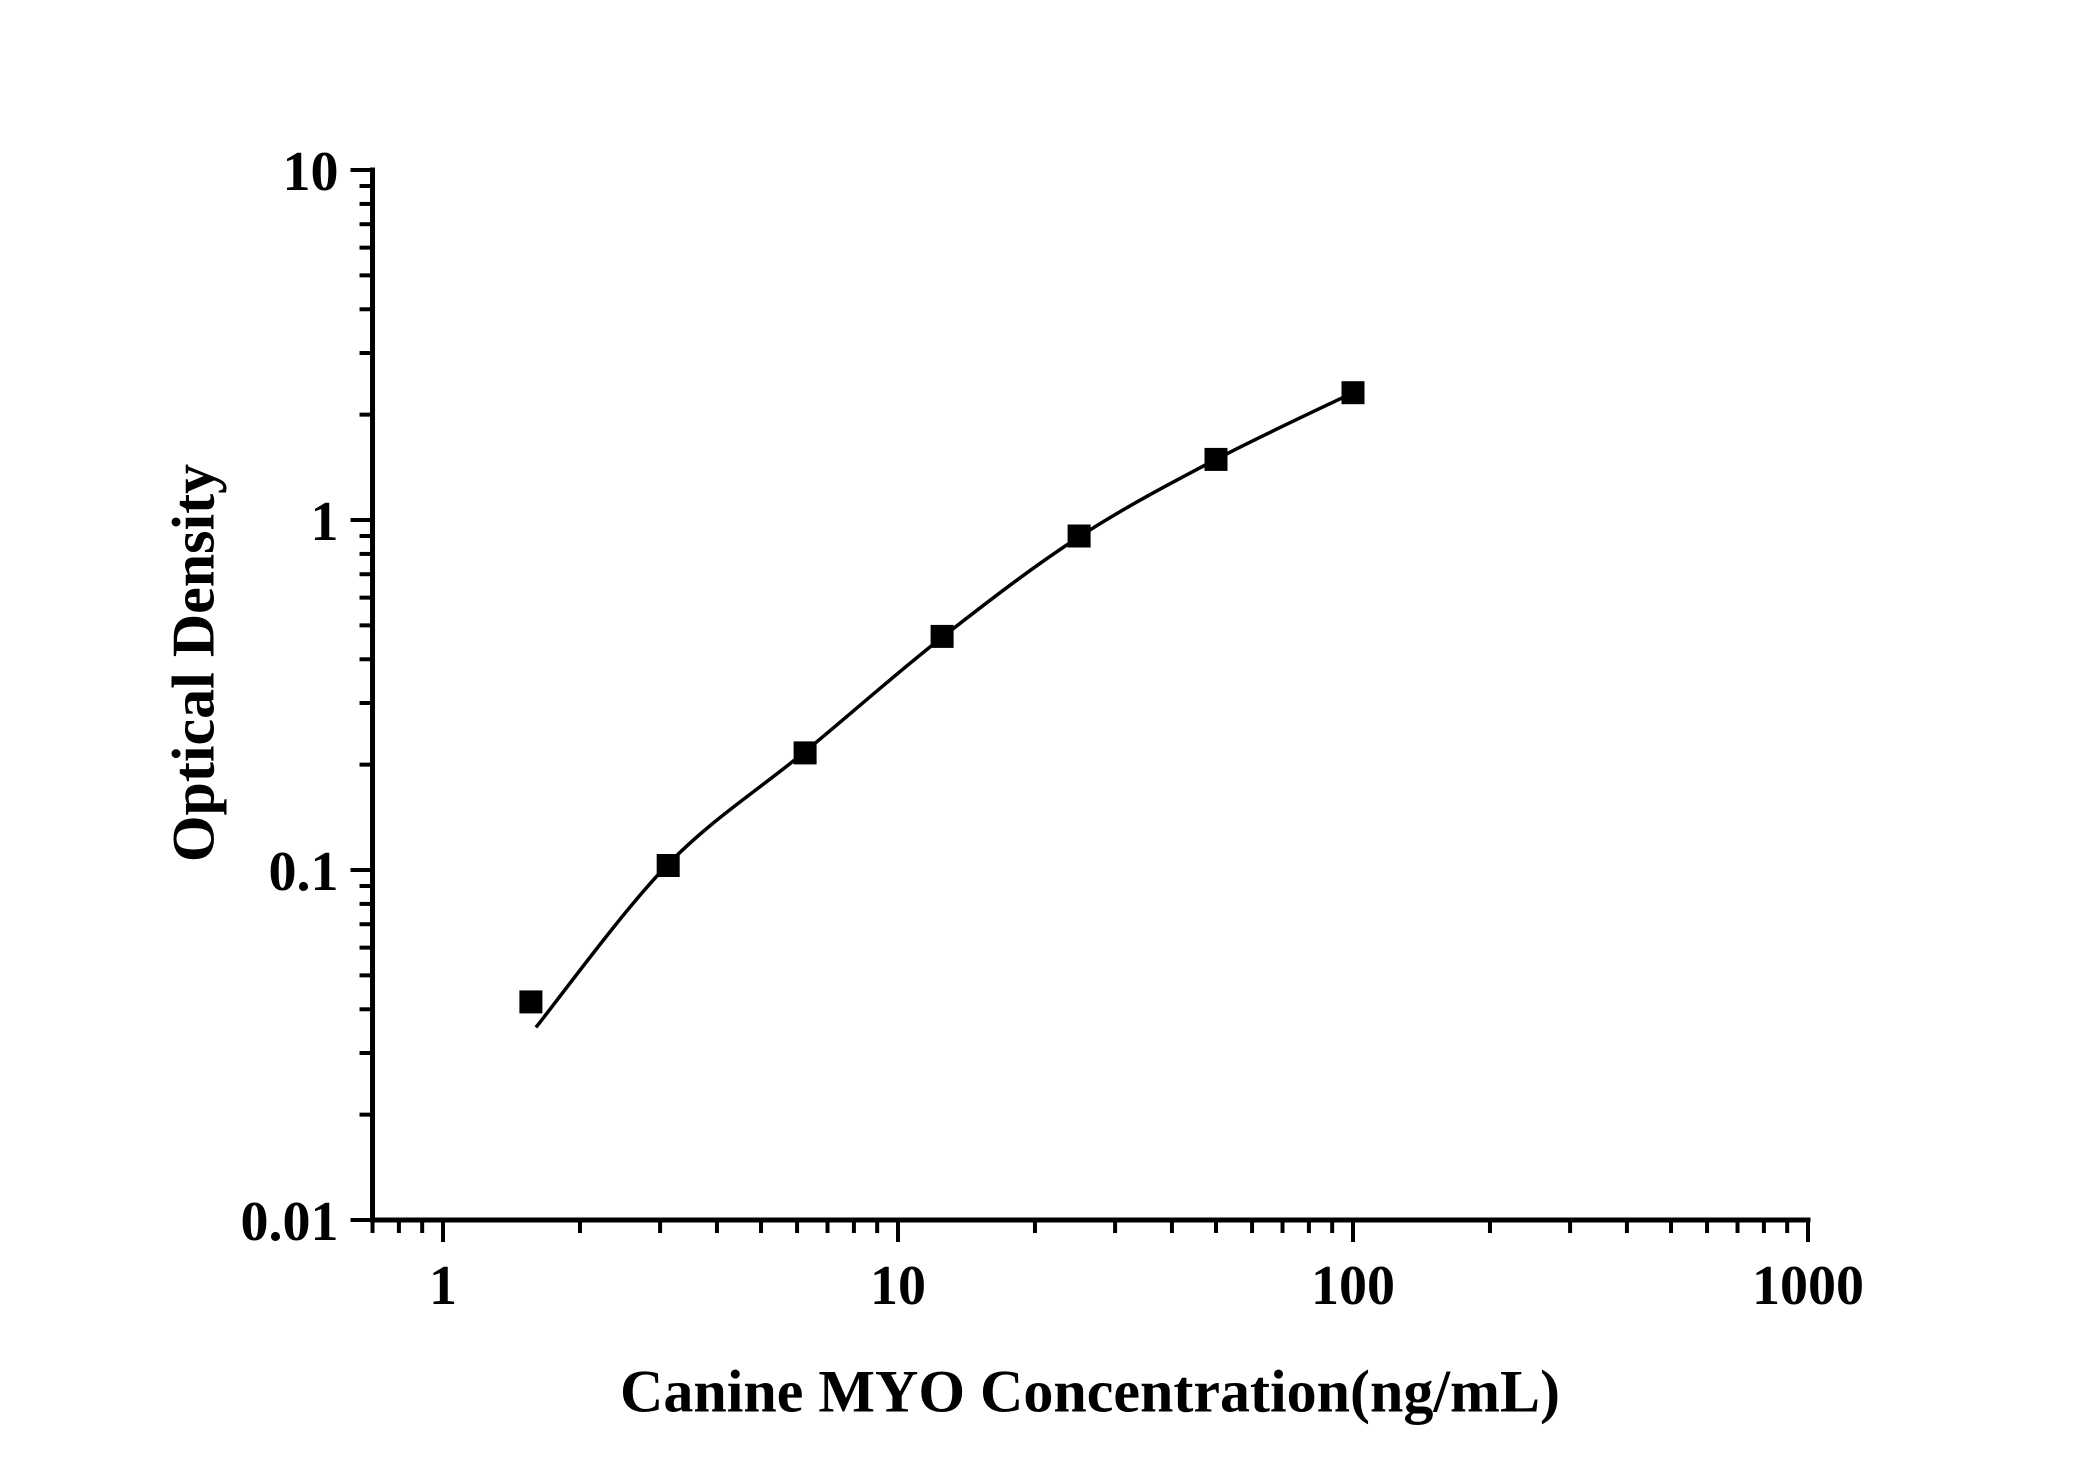 Image resolution: width=2100 pixels, height=1467 pixels. What do you see at coordinates (1090, 1391) in the screenshot?
I see `x-axis-title: Canine MYO Concentration(ng/mL)` at bounding box center [1090, 1391].